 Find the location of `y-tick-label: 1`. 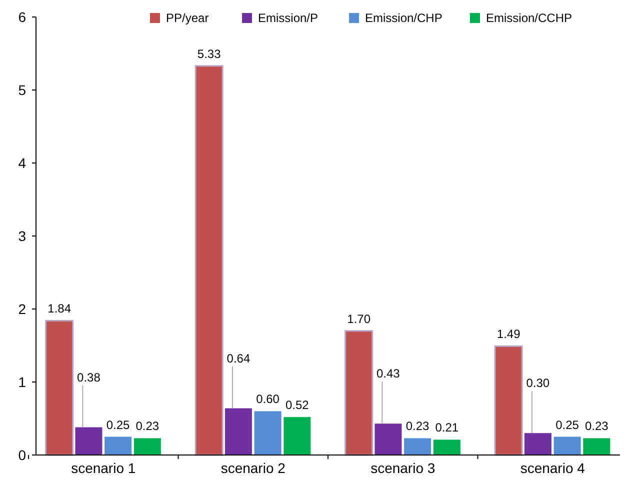

y-tick-label: 1 is located at coordinates (22, 382).